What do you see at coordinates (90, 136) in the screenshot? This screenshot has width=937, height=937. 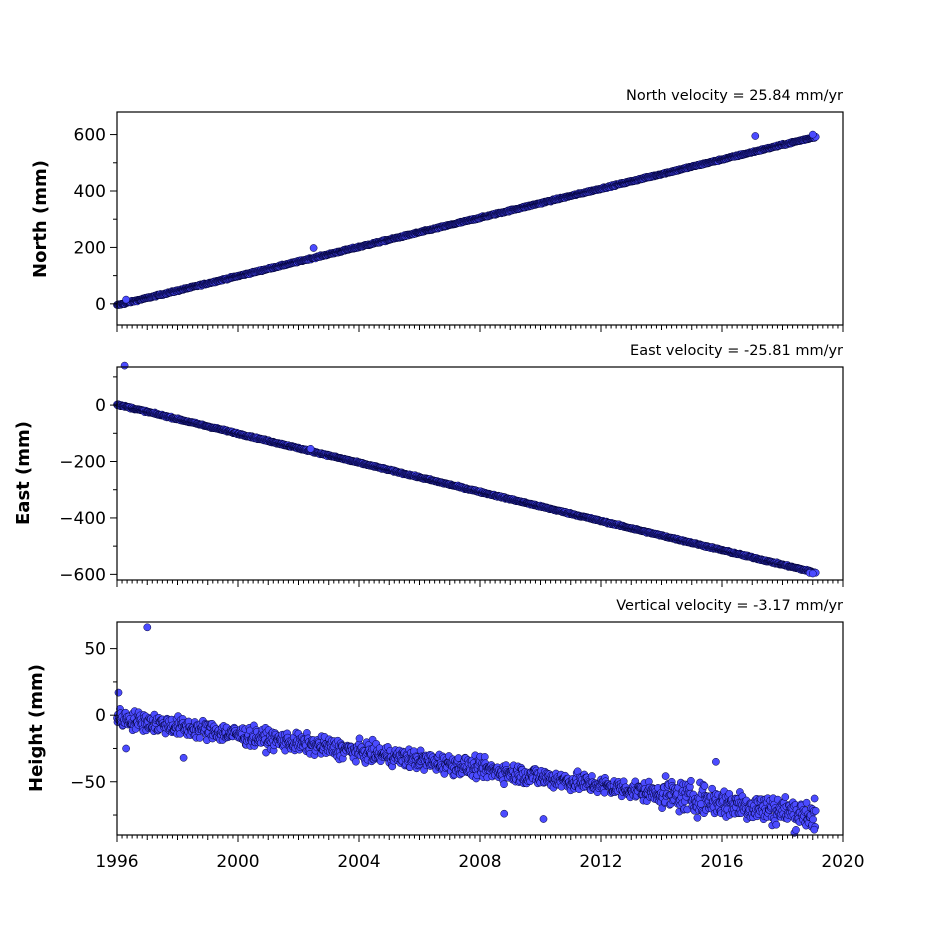 I see `y-tick-label: 600` at bounding box center [90, 136].